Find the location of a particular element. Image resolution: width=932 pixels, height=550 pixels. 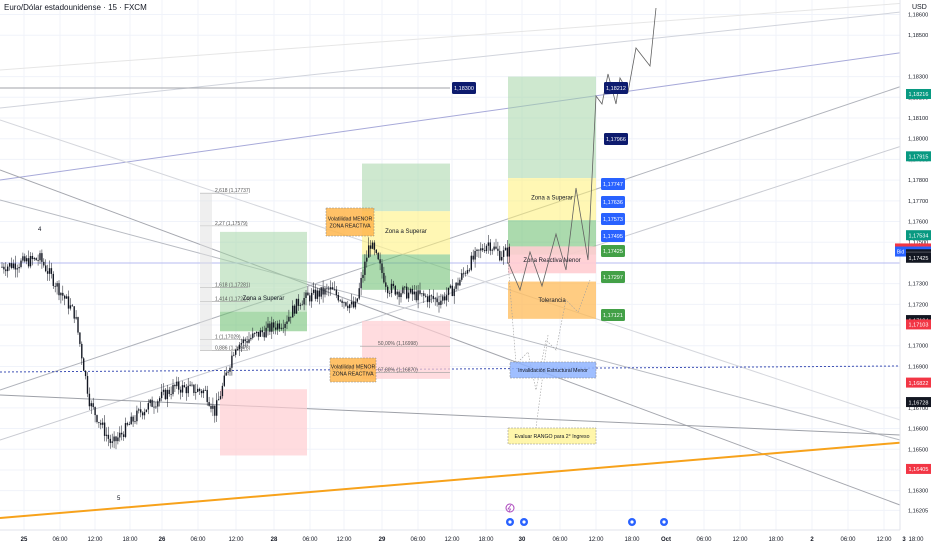

x-tick-label: 26 is located at coordinates (162, 540).